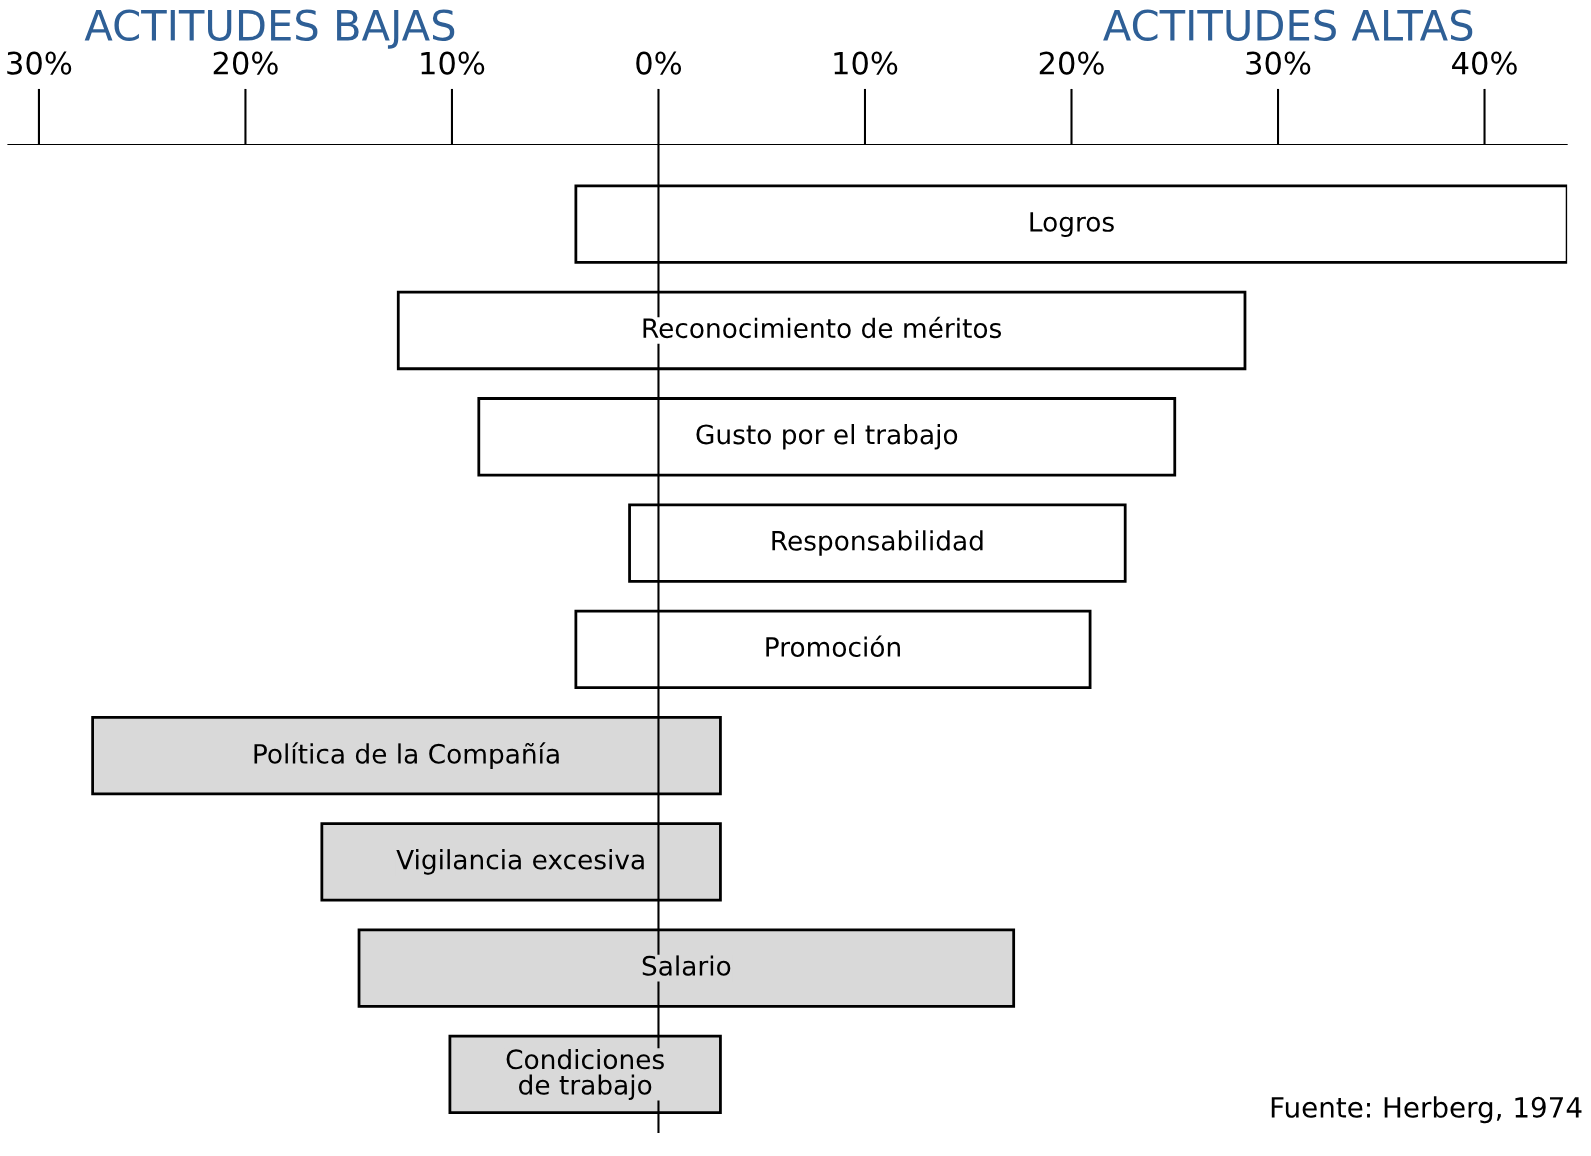  I want to click on y-tick-label: Salario, so click(686, 965).